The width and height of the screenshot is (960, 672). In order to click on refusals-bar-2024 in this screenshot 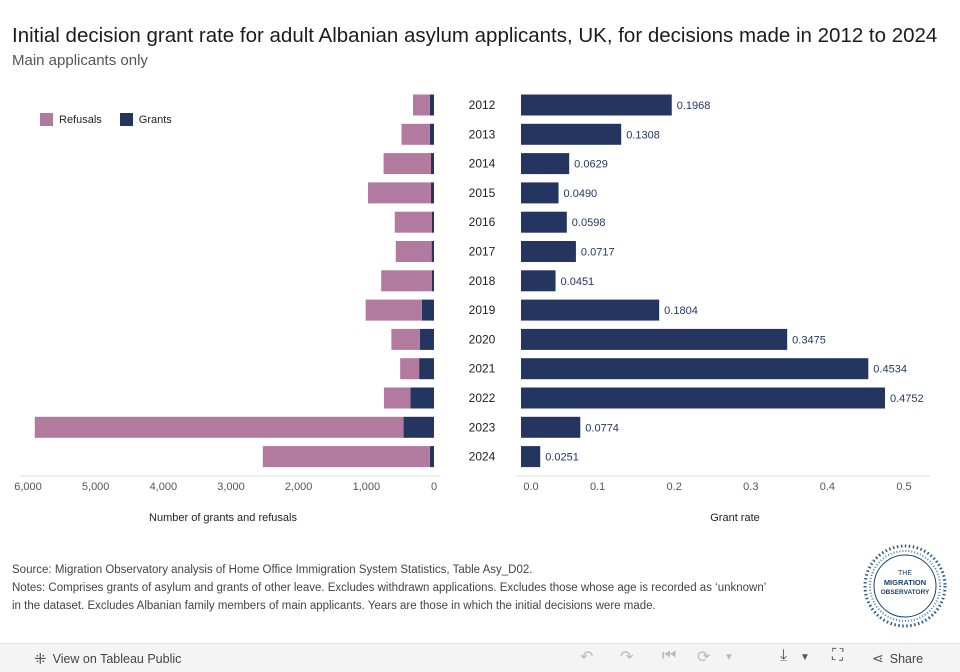, I will do `click(346, 457)`.